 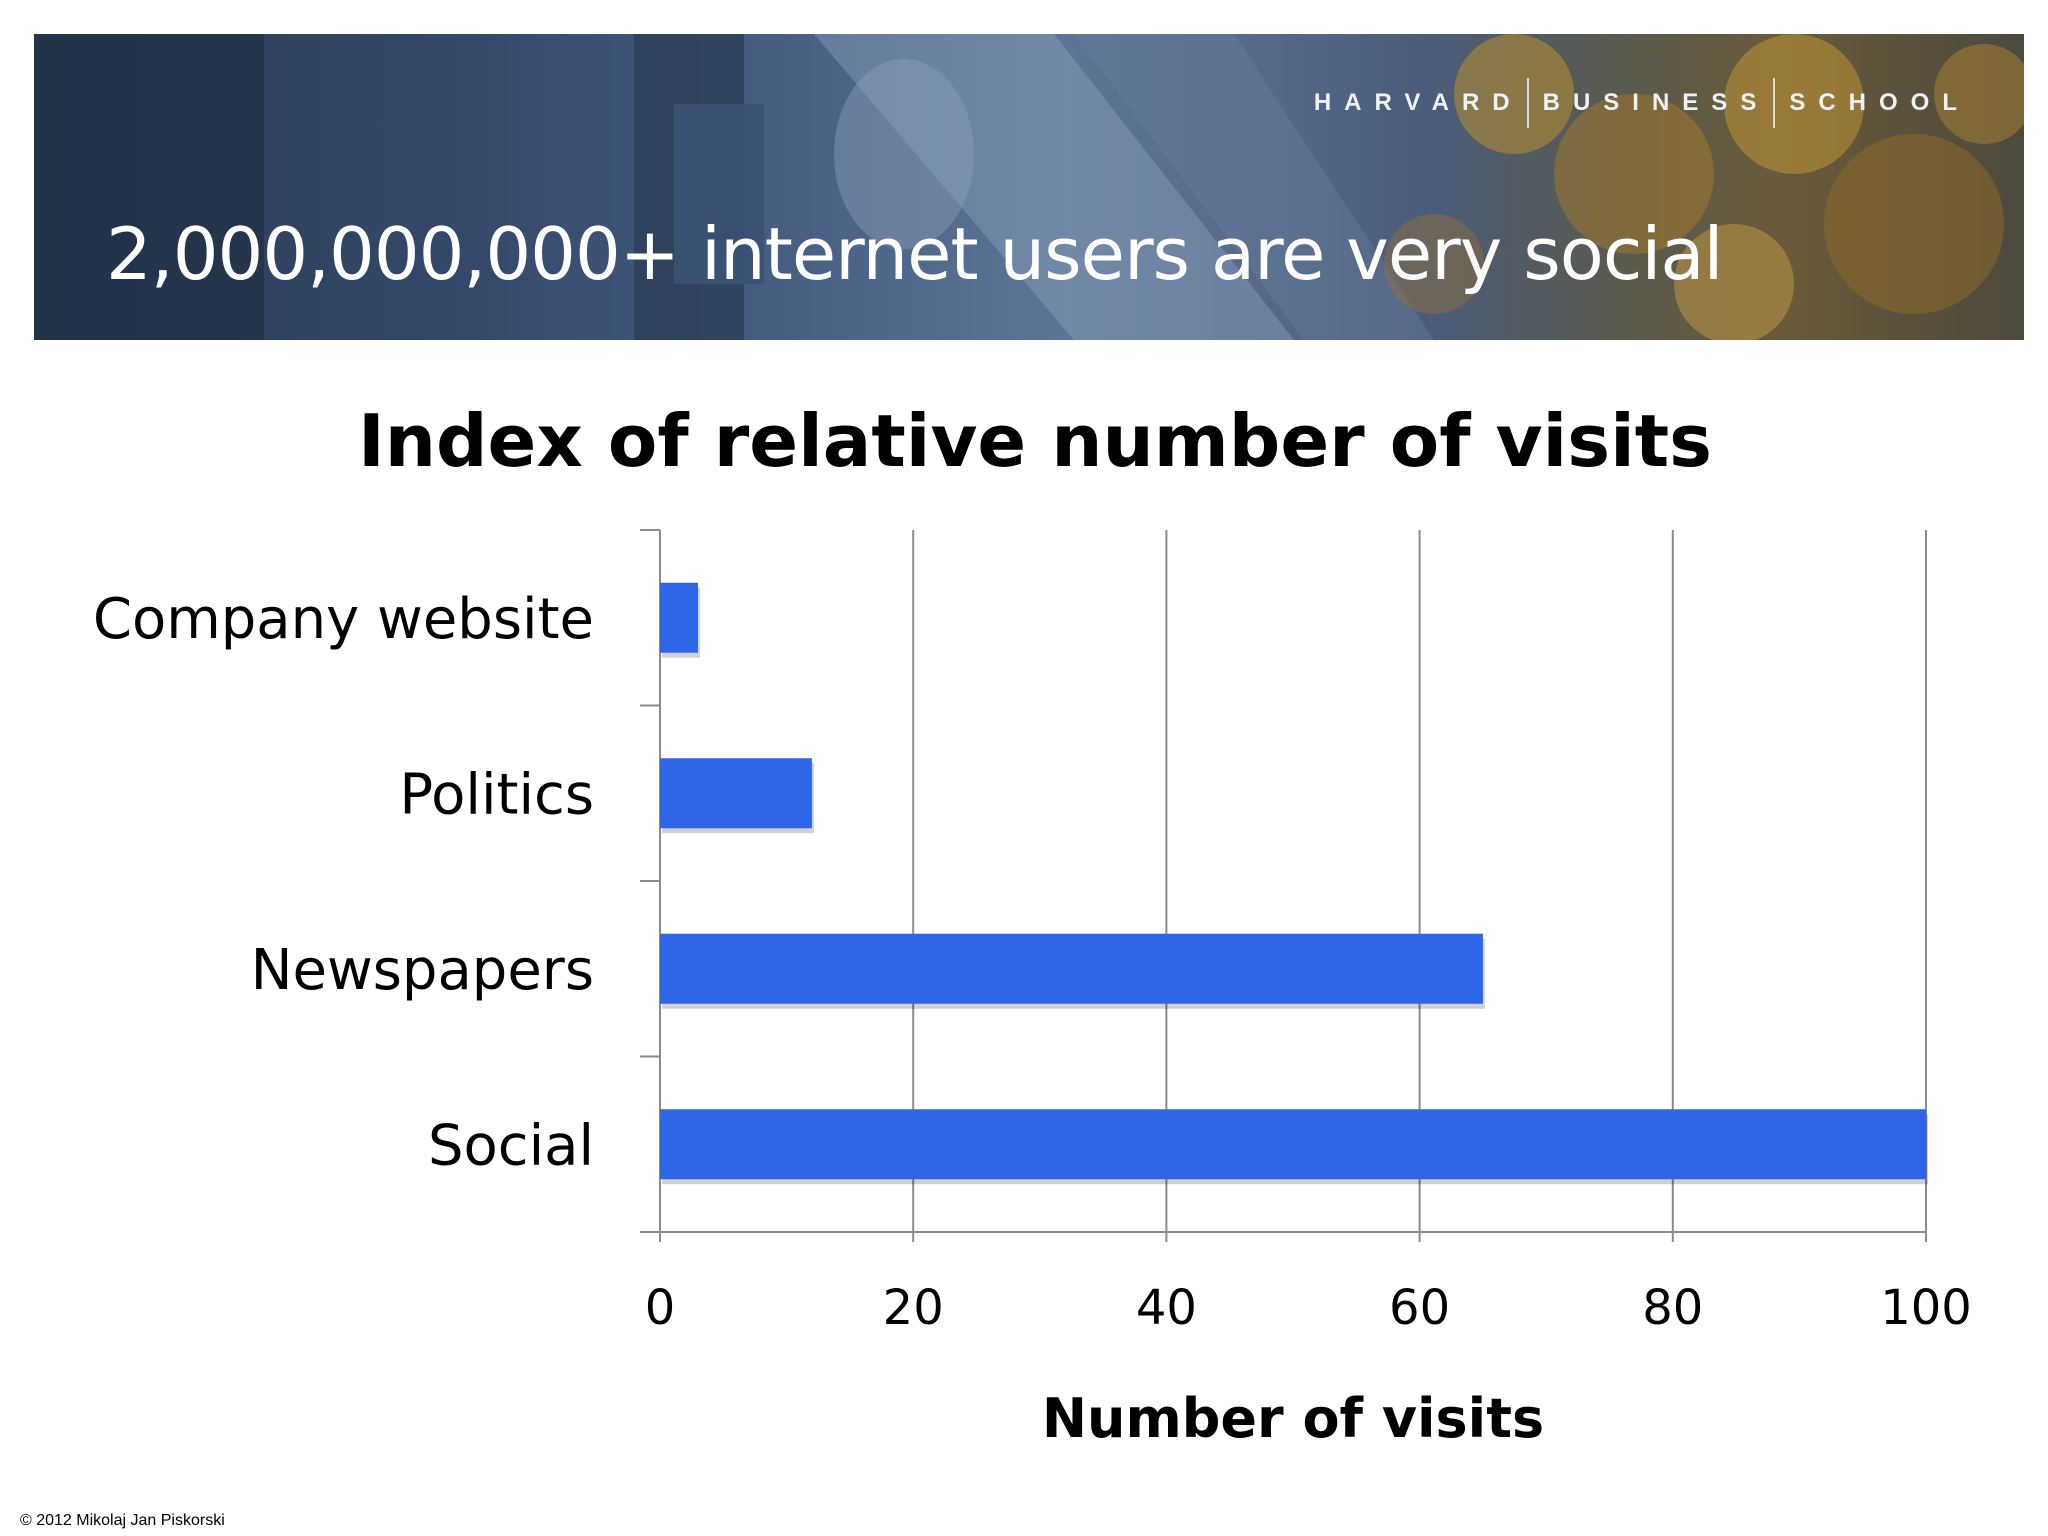 I want to click on copyright-notice: © 2012 Mikolaj Jan Piskorski, so click(x=122, y=1520).